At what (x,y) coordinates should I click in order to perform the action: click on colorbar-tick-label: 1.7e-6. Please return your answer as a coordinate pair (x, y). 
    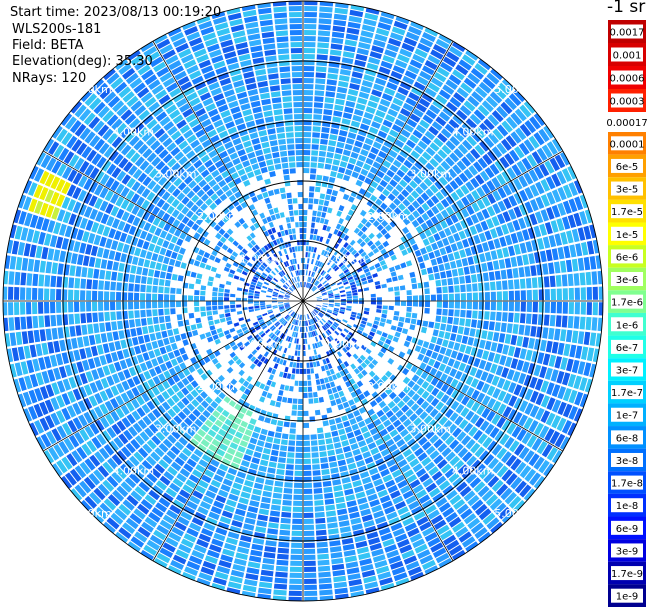
    Looking at the image, I should click on (627, 303).